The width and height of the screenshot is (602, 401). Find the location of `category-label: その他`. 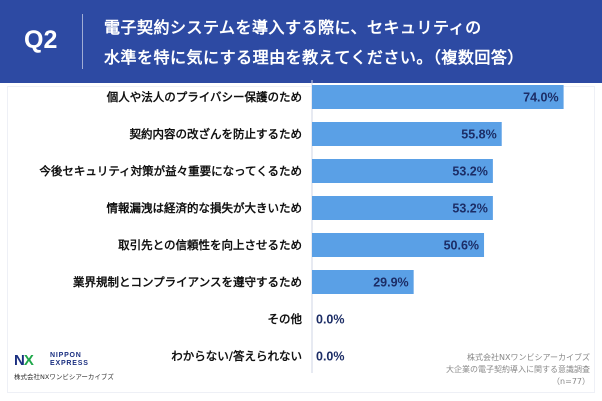

category-label: その他 is located at coordinates (285, 319).